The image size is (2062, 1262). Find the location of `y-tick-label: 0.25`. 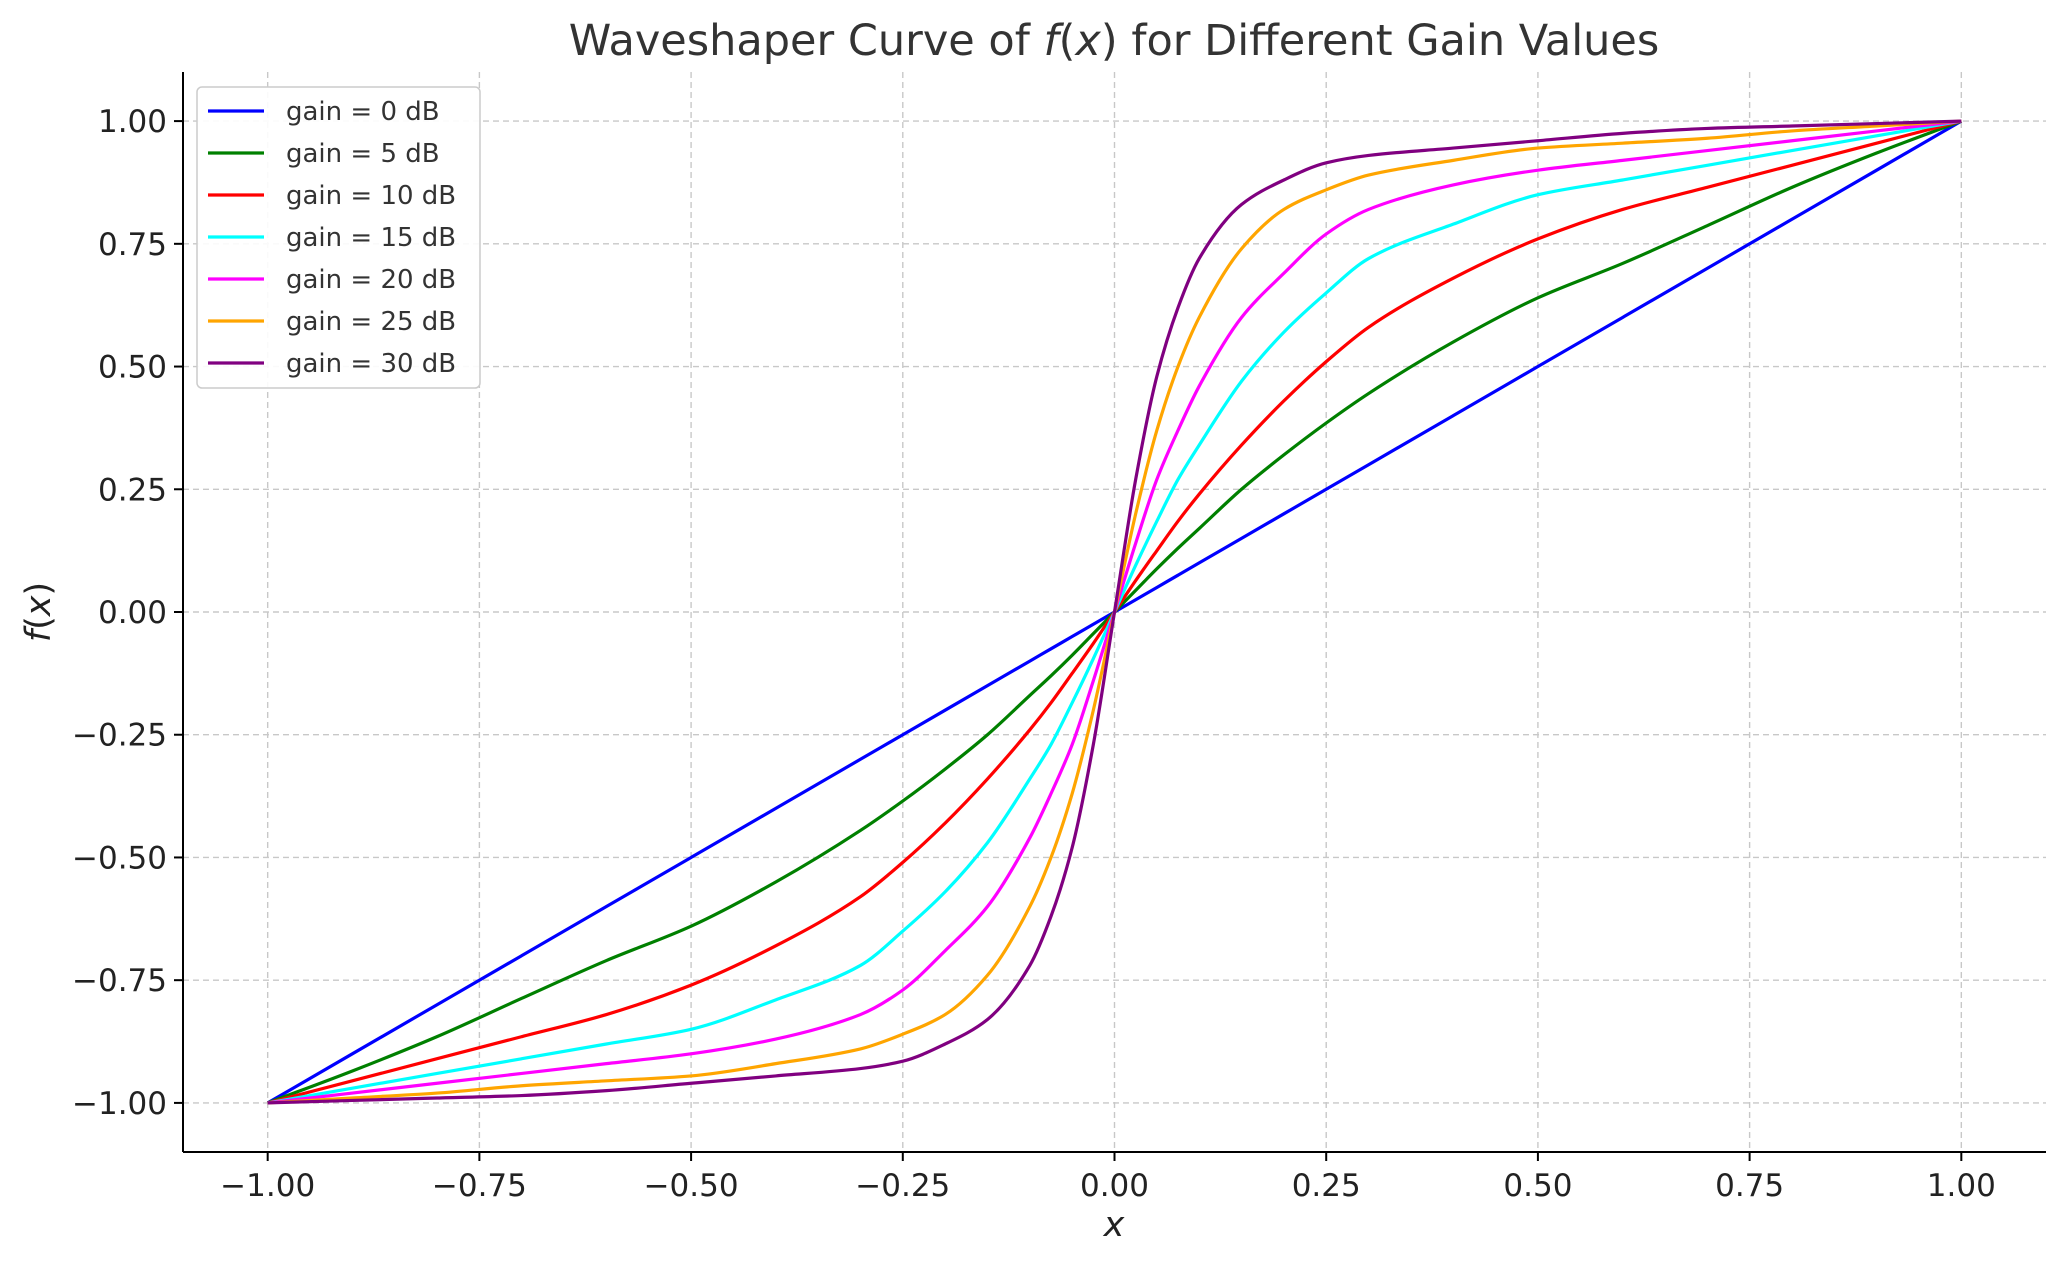

y-tick-label: 0.25 is located at coordinates (132, 490).